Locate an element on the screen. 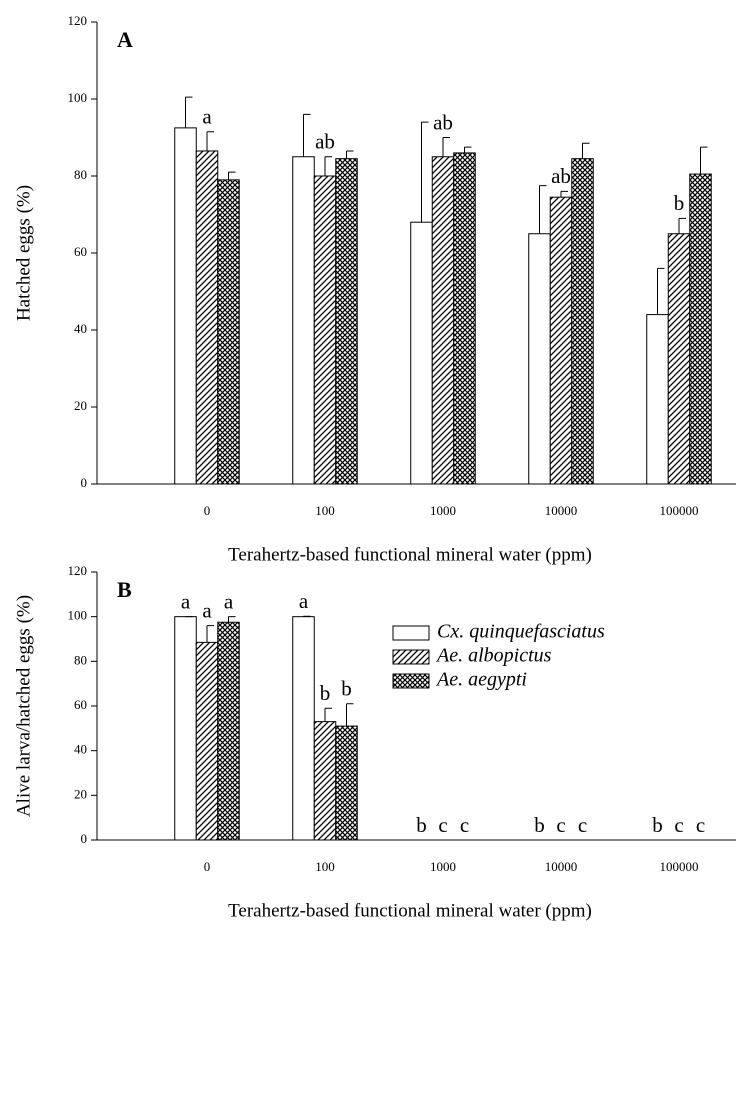 This screenshot has height=1113, width=736. legend-label: Cx. quinquefasciatus is located at coordinates (521, 632).